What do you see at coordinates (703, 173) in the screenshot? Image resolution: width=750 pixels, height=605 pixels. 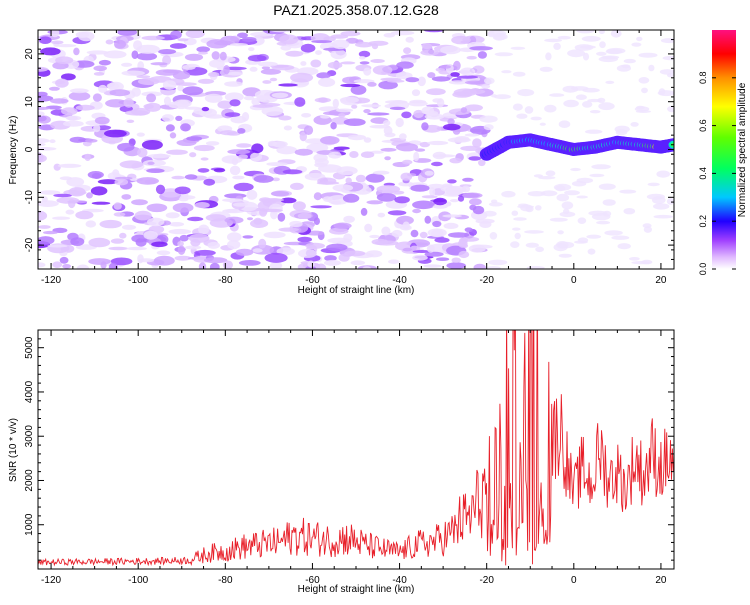 I see `colorbar-tick-label: 0.4` at bounding box center [703, 173].